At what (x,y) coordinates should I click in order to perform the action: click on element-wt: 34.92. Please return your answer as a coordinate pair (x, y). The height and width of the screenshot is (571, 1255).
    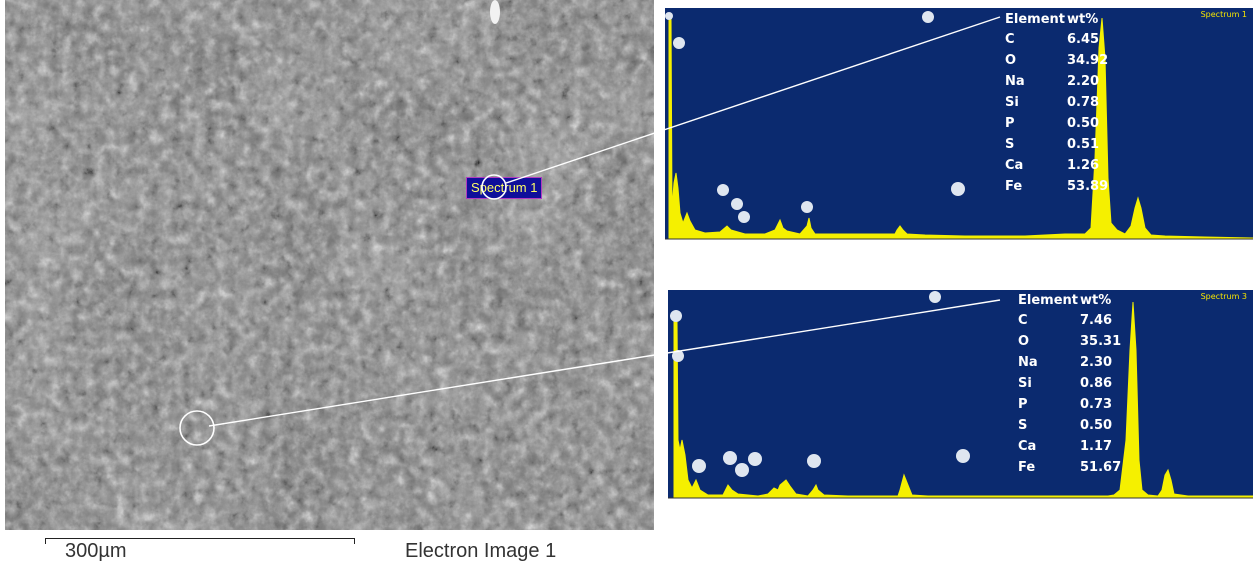
    Looking at the image, I should click on (1088, 60).